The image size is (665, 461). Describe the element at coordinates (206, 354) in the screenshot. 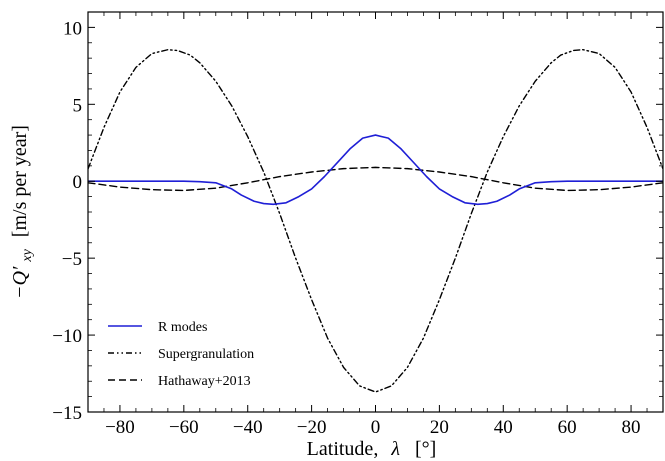

I see `legend-label: Supergranulation` at that location.